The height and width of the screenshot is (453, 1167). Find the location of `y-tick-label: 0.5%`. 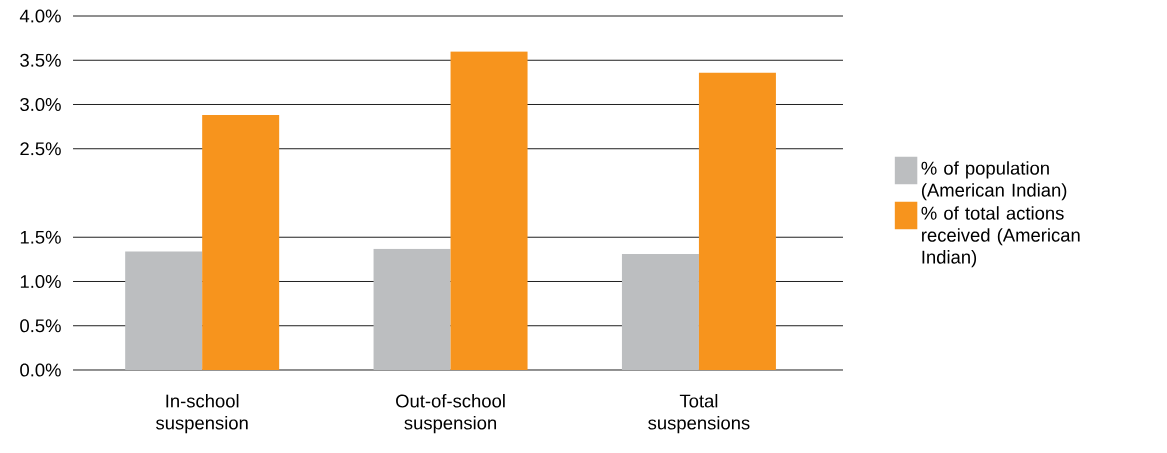

y-tick-label: 0.5% is located at coordinates (40, 326).